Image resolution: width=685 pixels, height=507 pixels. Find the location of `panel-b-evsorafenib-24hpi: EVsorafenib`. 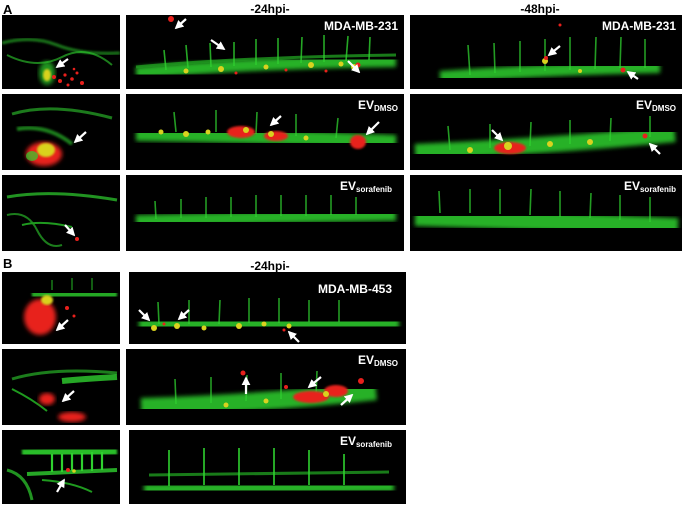

panel-b-evsorafenib-24hpi: EVsorafenib is located at coordinates (267, 467).